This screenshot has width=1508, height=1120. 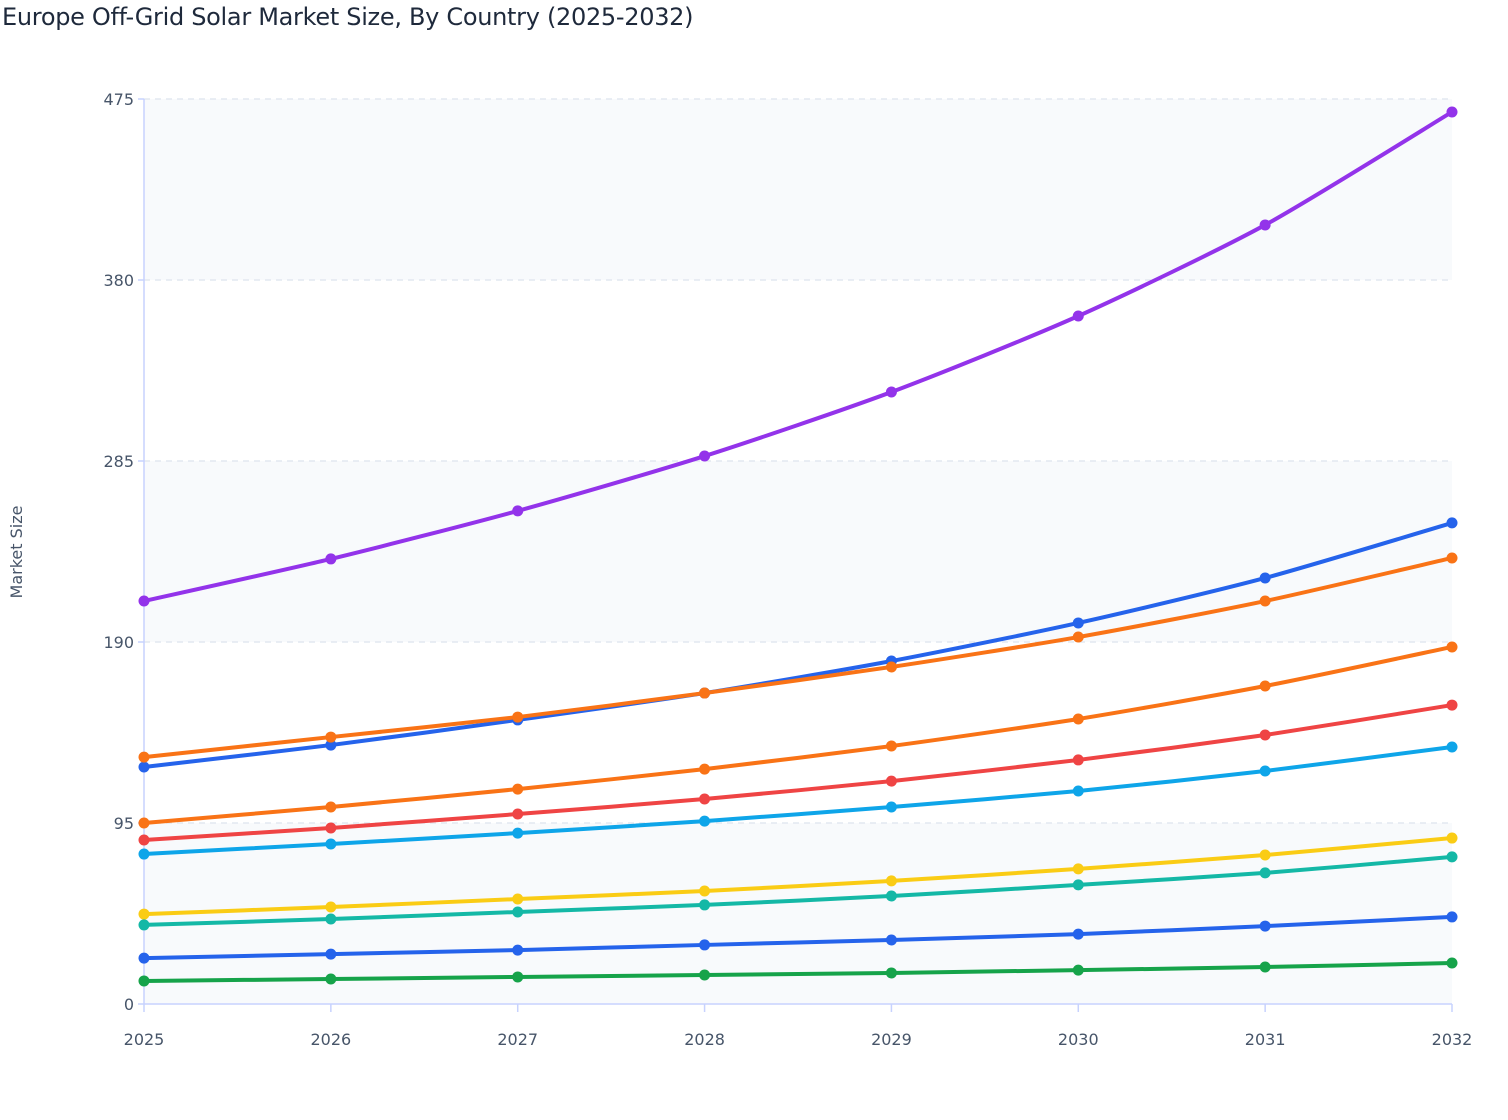 I want to click on x-tick-label: 2031, so click(x=1265, y=1039).